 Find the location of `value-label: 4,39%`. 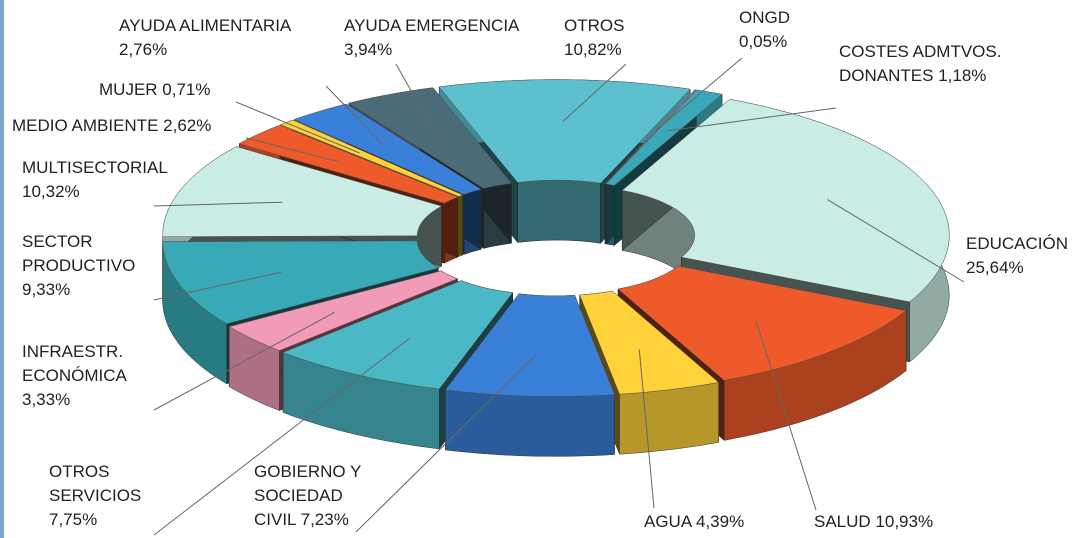

value-label: 4,39% is located at coordinates (720, 521).